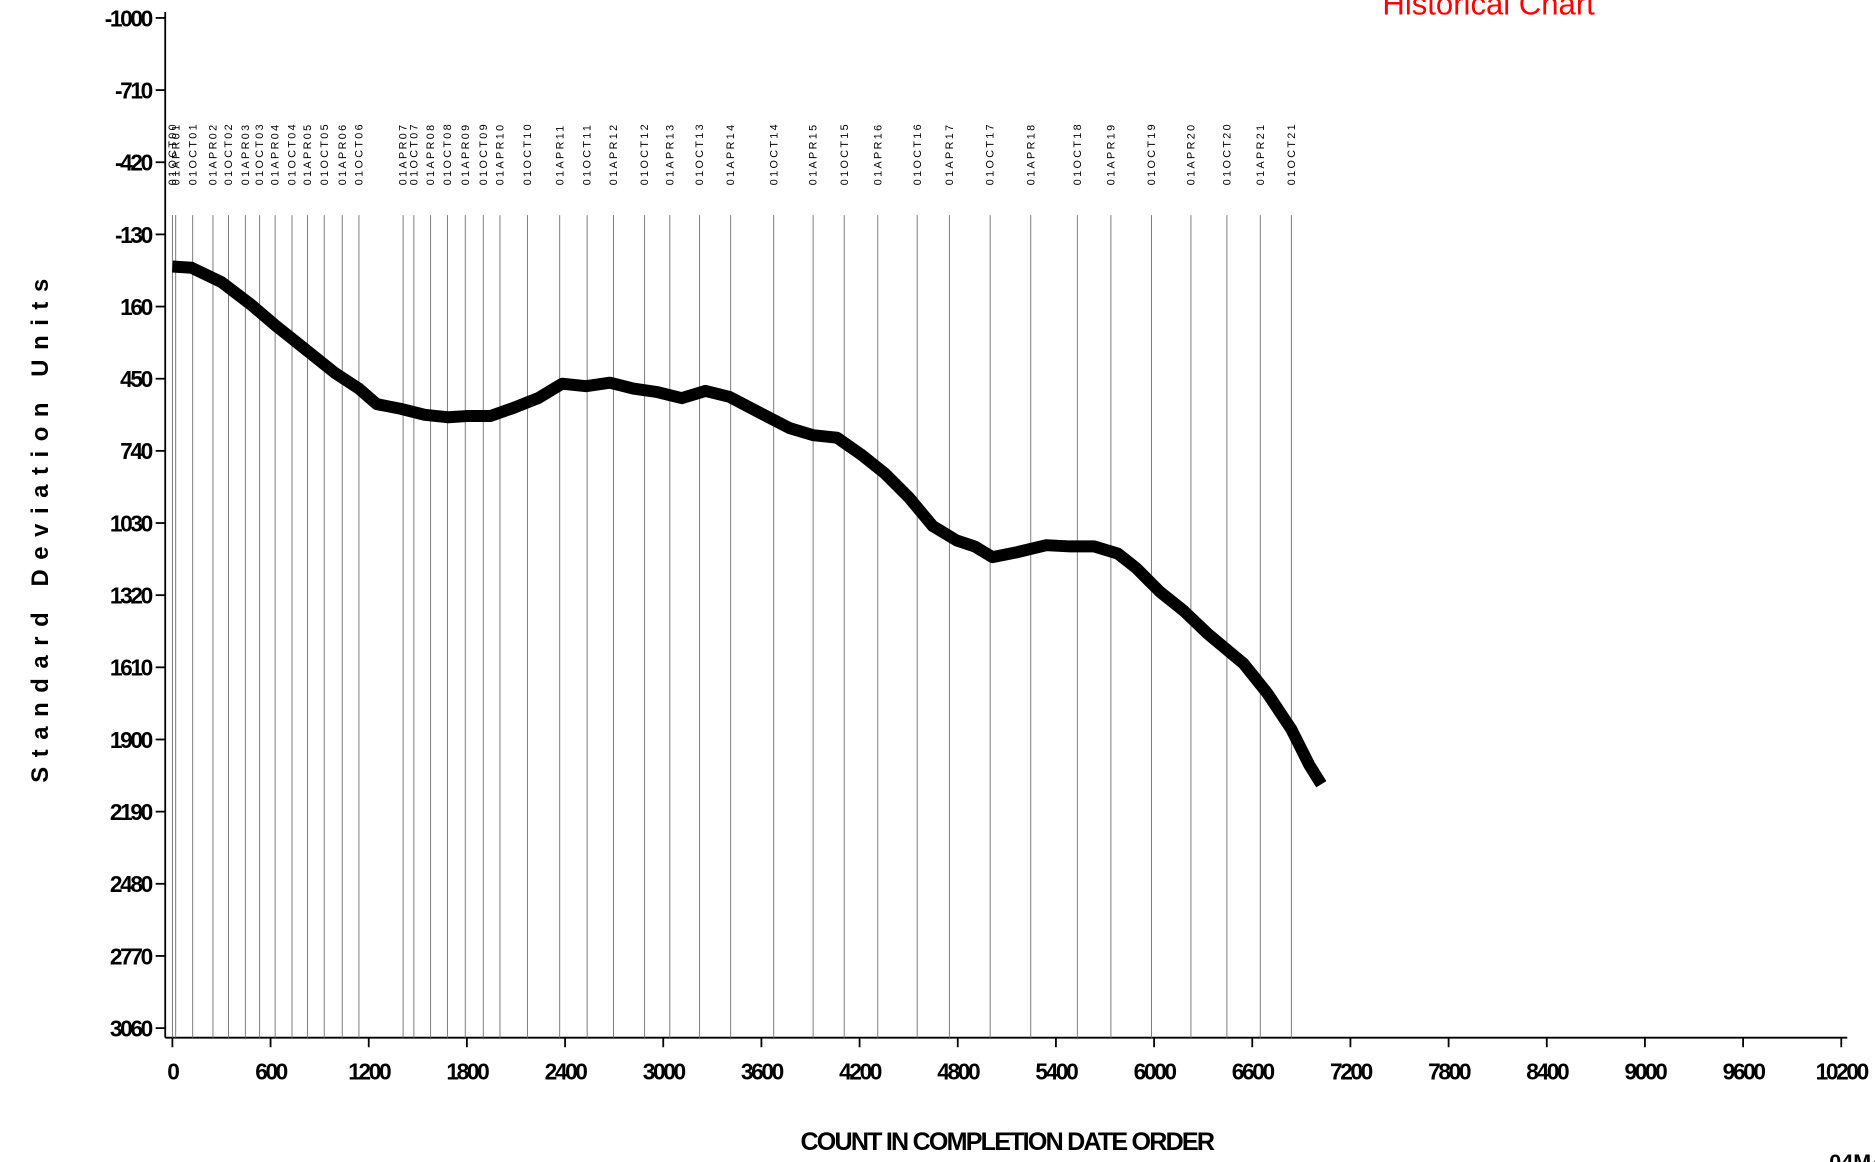 This screenshot has width=1875, height=1162. I want to click on reference-label: 01OCT13, so click(700, 153).